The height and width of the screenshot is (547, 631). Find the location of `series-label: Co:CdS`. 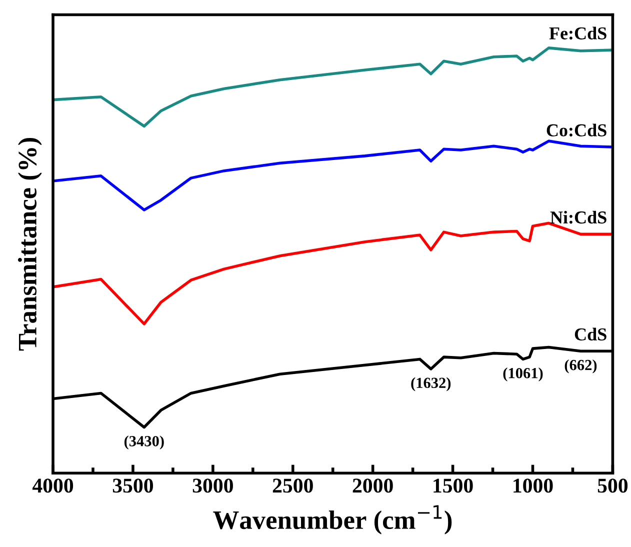

series-label: Co:CdS is located at coordinates (576, 130).